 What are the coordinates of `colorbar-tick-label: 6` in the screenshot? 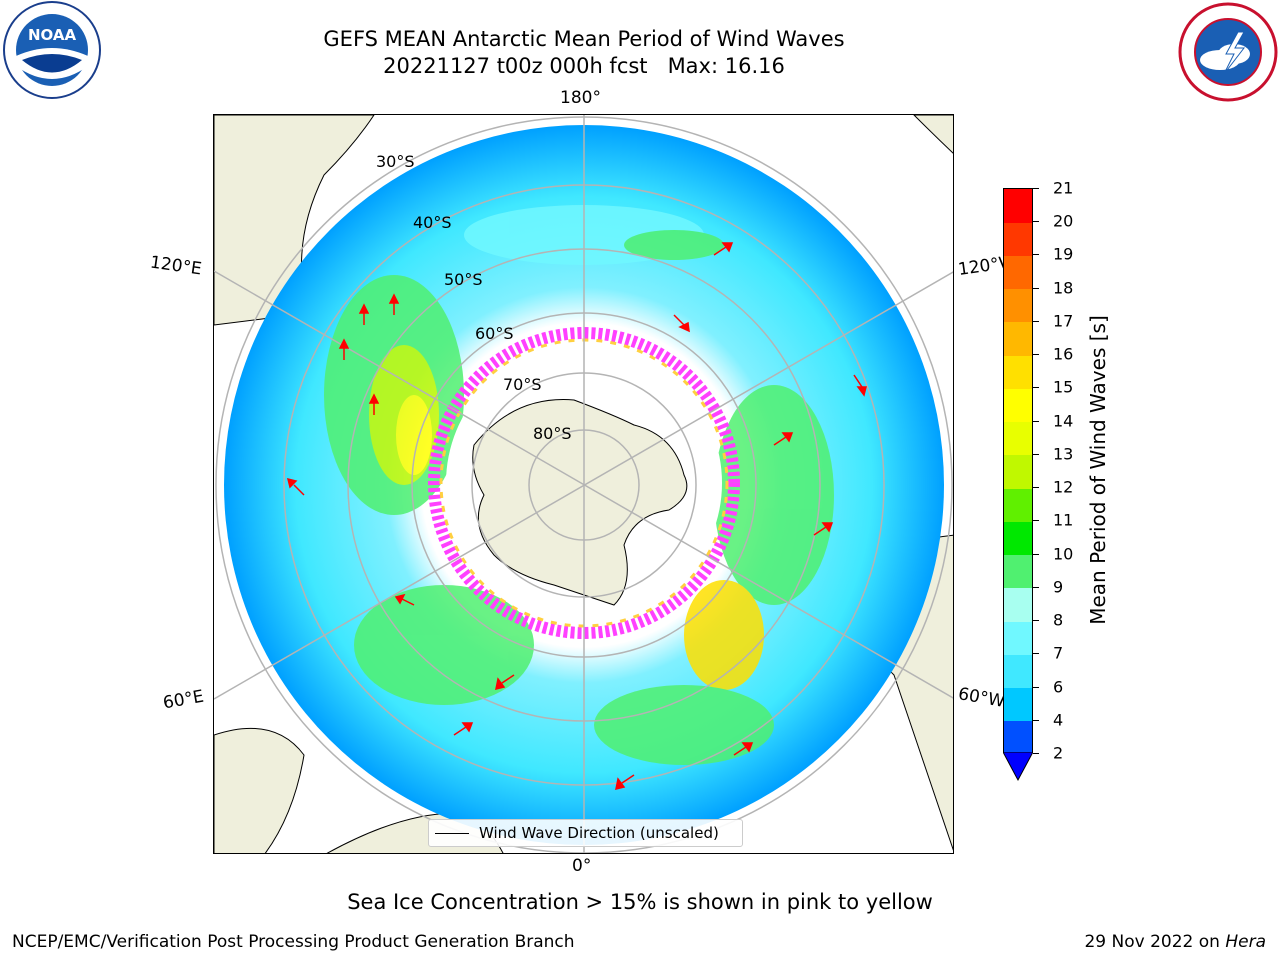 It's located at (1058, 687).